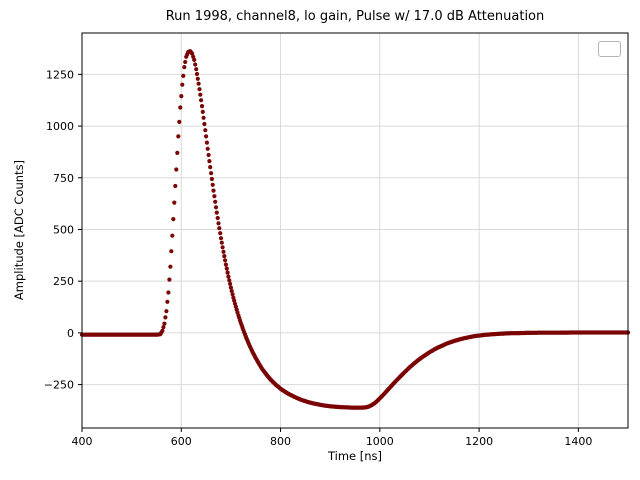 This screenshot has width=640, height=480. What do you see at coordinates (19, 230) in the screenshot?
I see `y-axis-label: Amplitude [ADC Counts]` at bounding box center [19, 230].